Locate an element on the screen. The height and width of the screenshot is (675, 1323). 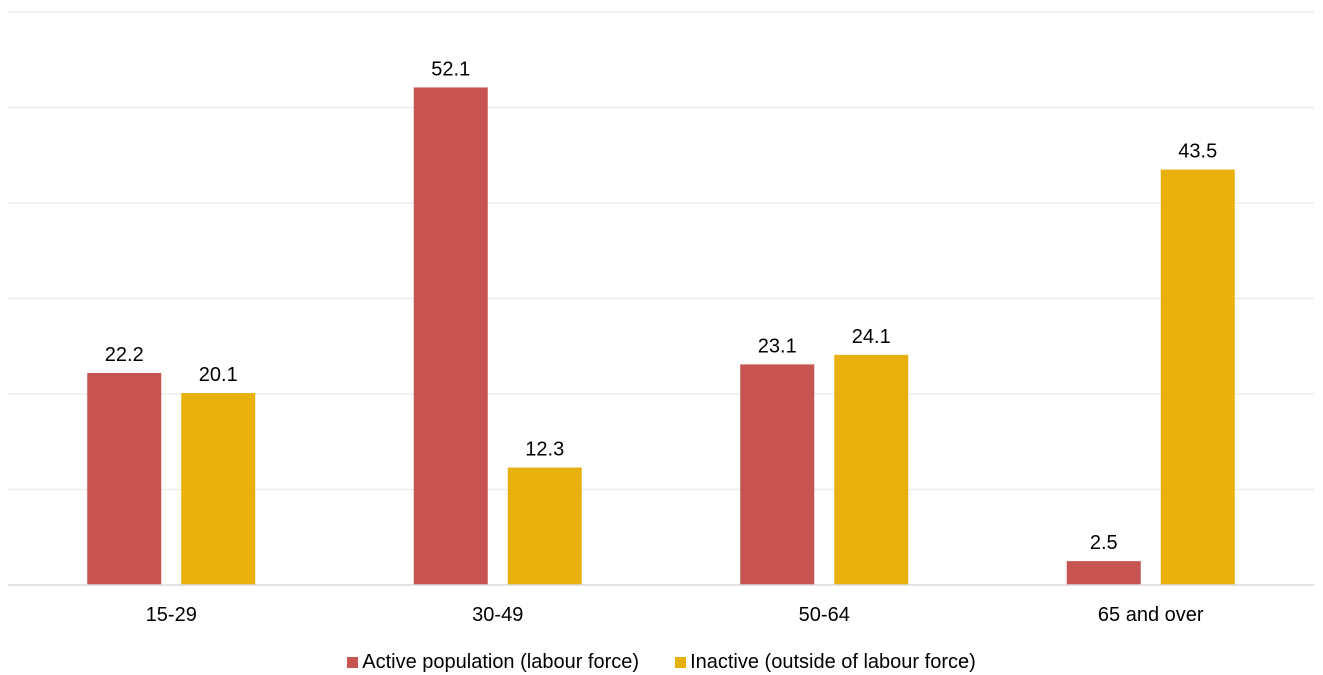
legend-item-active: Active population (labour force) is located at coordinates (493, 662).